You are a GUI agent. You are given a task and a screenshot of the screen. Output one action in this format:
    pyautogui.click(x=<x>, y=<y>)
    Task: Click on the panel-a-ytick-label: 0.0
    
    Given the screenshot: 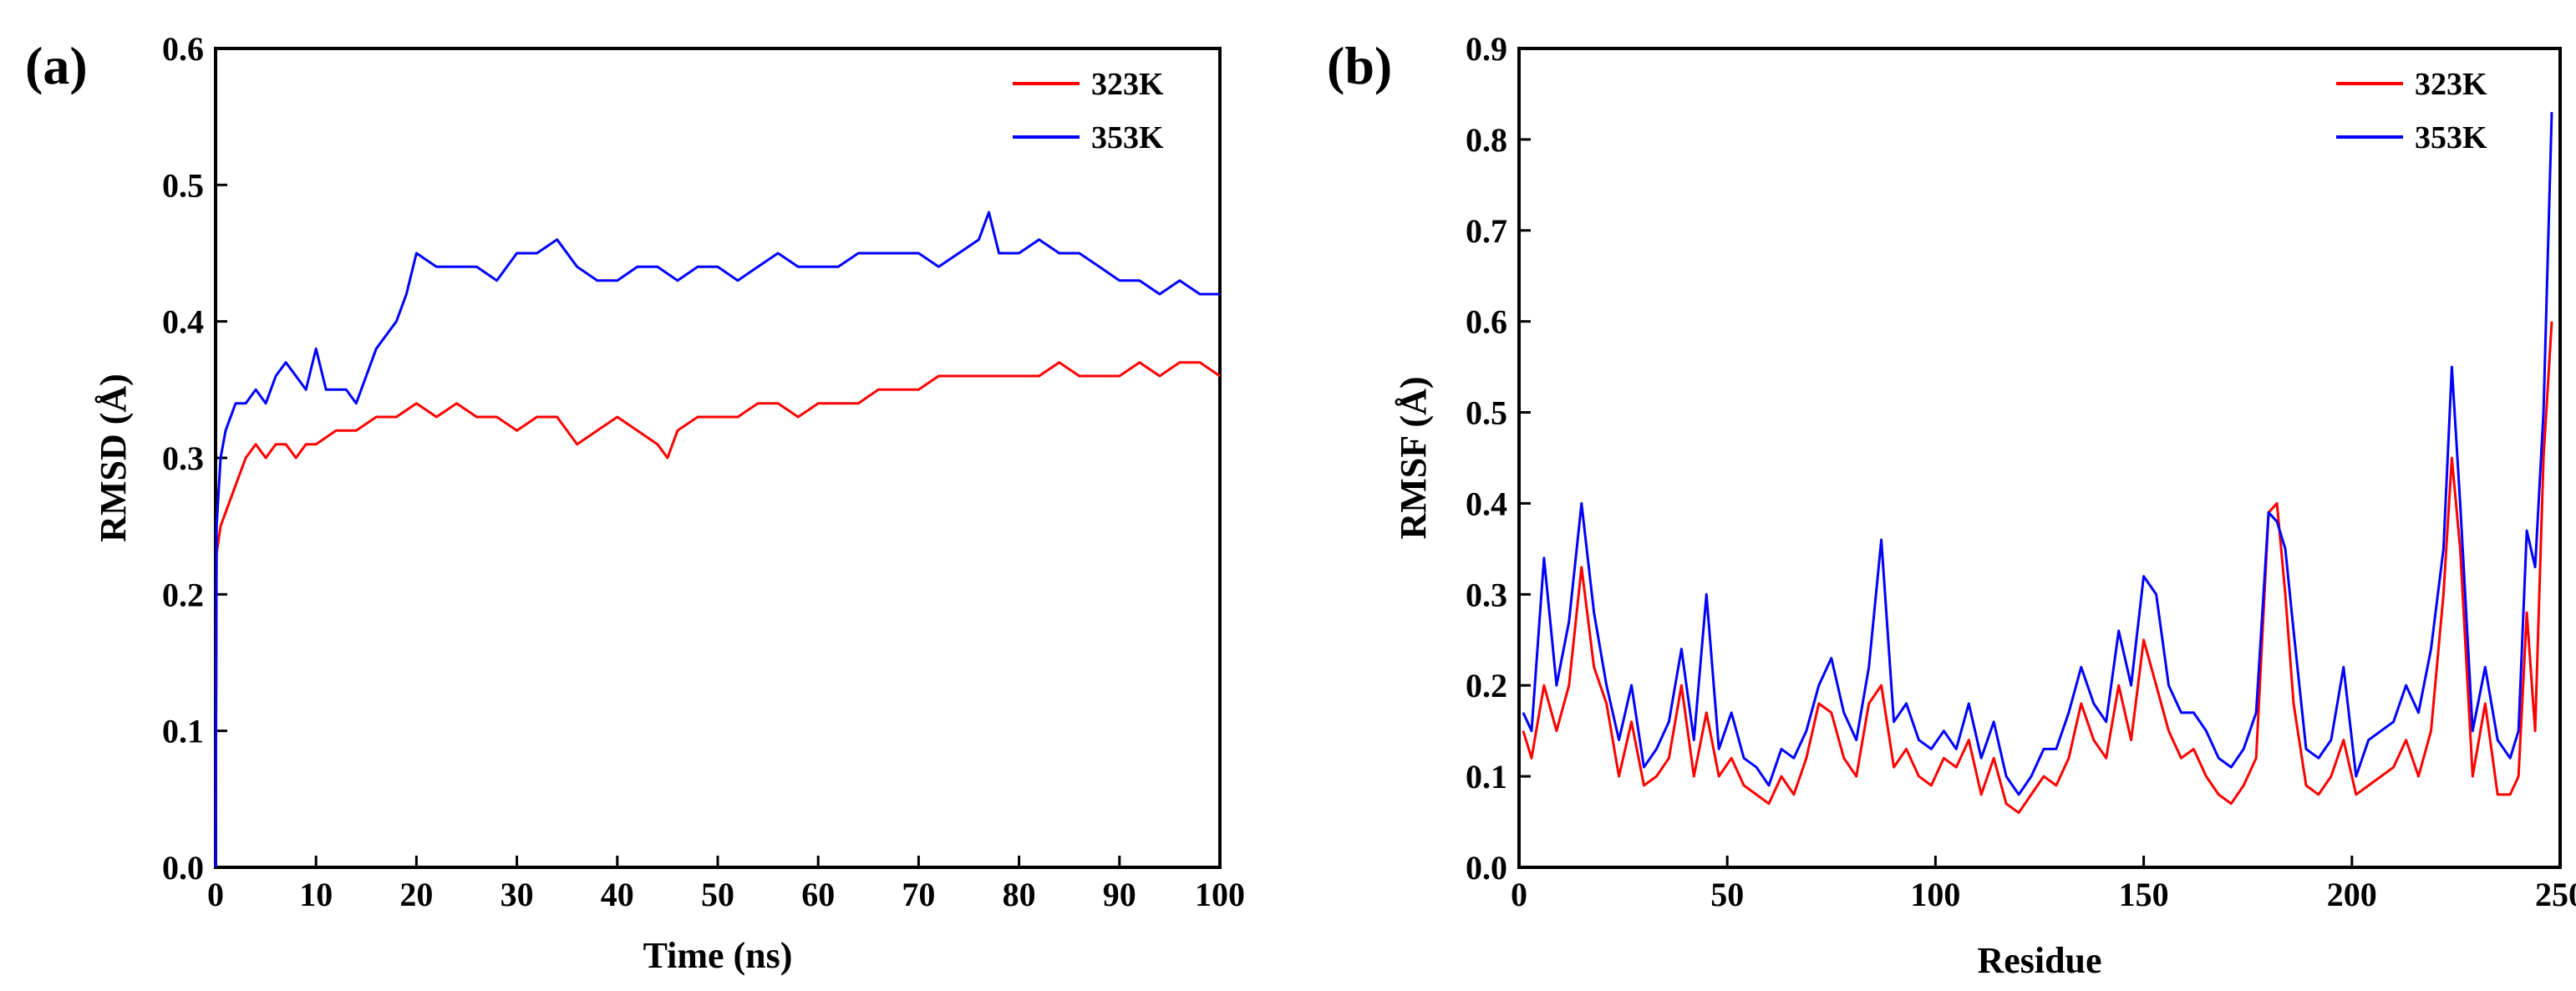 What is the action you would take?
    pyautogui.click(x=183, y=868)
    